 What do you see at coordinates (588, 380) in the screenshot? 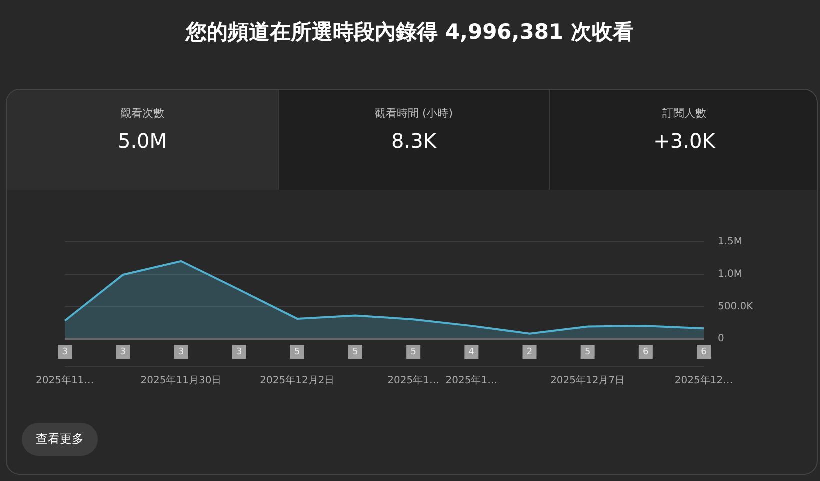
I see `x-tick-label: 2025年12月7日` at bounding box center [588, 380].